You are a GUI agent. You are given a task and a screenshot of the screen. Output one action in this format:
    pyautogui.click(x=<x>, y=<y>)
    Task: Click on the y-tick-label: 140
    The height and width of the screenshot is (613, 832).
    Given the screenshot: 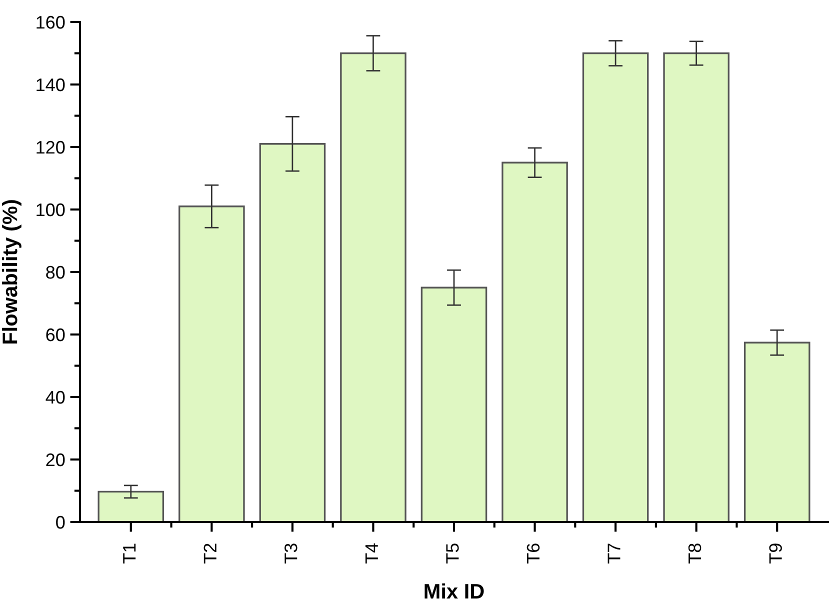 What is the action you would take?
    pyautogui.click(x=50, y=85)
    